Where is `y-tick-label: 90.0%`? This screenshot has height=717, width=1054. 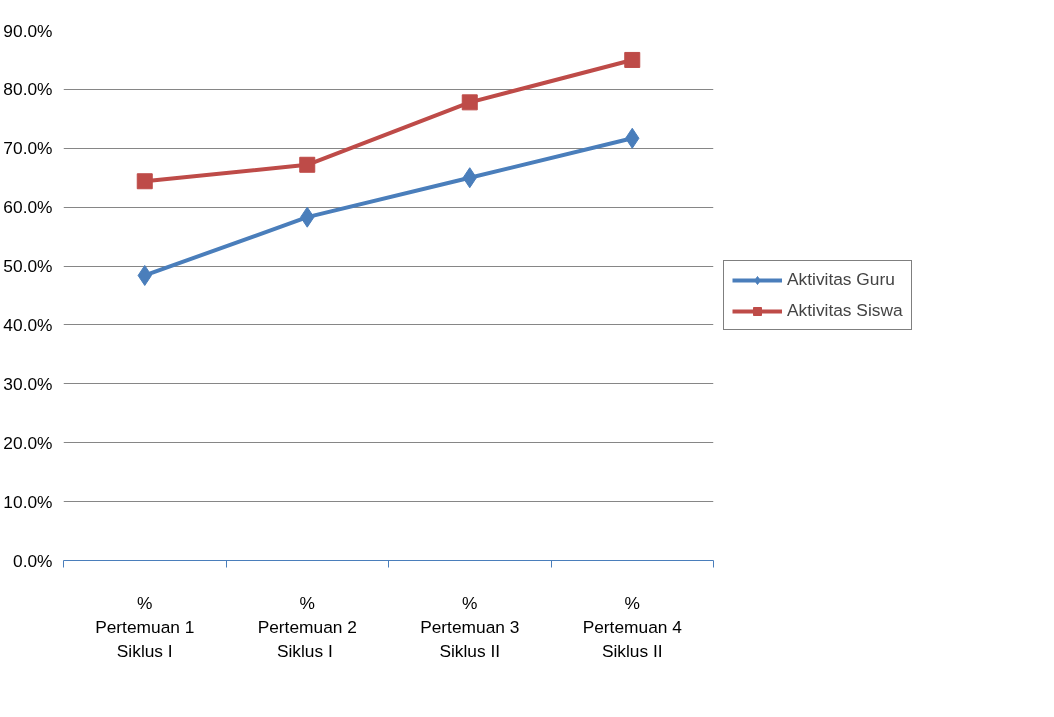
y-tick-label: 90.0% is located at coordinates (28, 30).